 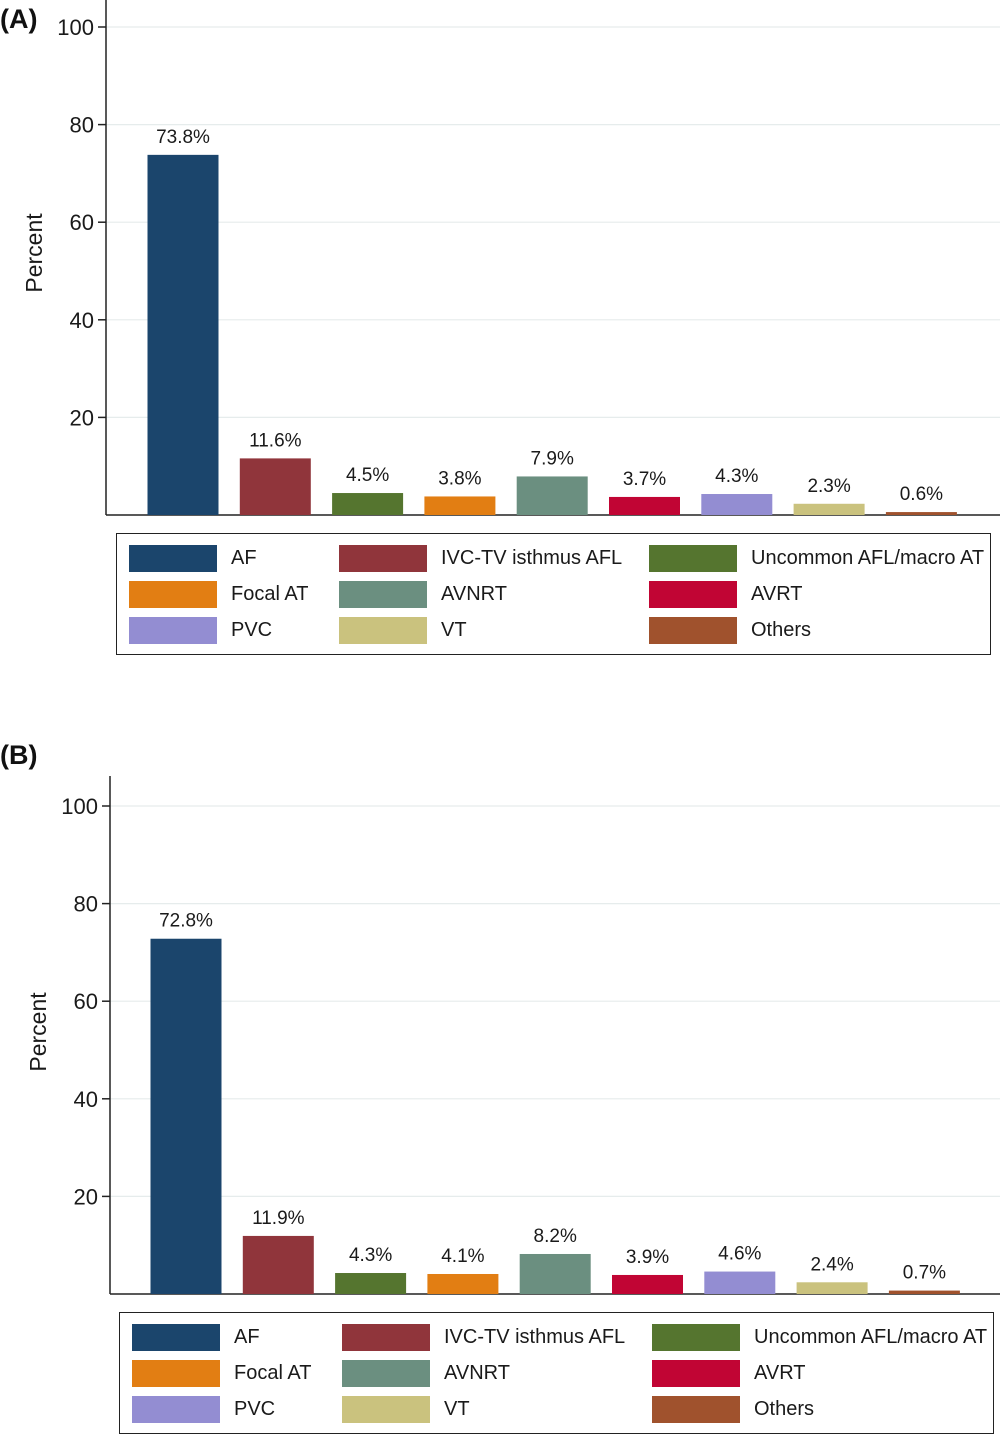 I want to click on data-label-uncommon-afl-macro-at: 4.3%, so click(x=370, y=1255).